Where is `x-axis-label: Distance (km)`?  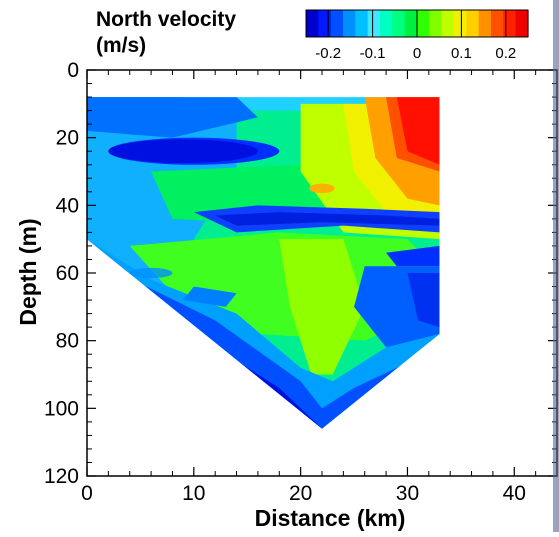 x-axis-label: Distance (km) is located at coordinates (330, 518).